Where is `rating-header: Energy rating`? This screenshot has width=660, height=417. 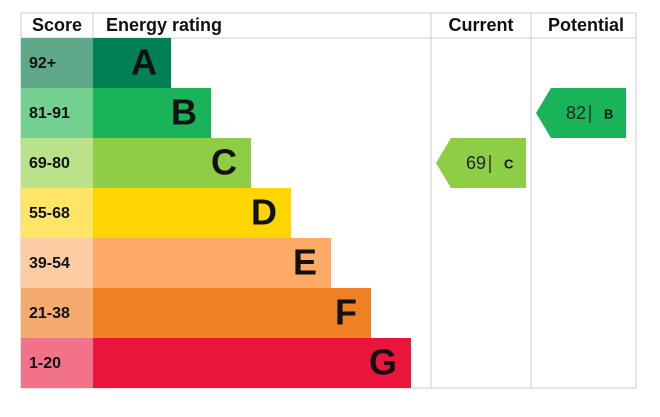
rating-header: Energy rating is located at coordinates (164, 25).